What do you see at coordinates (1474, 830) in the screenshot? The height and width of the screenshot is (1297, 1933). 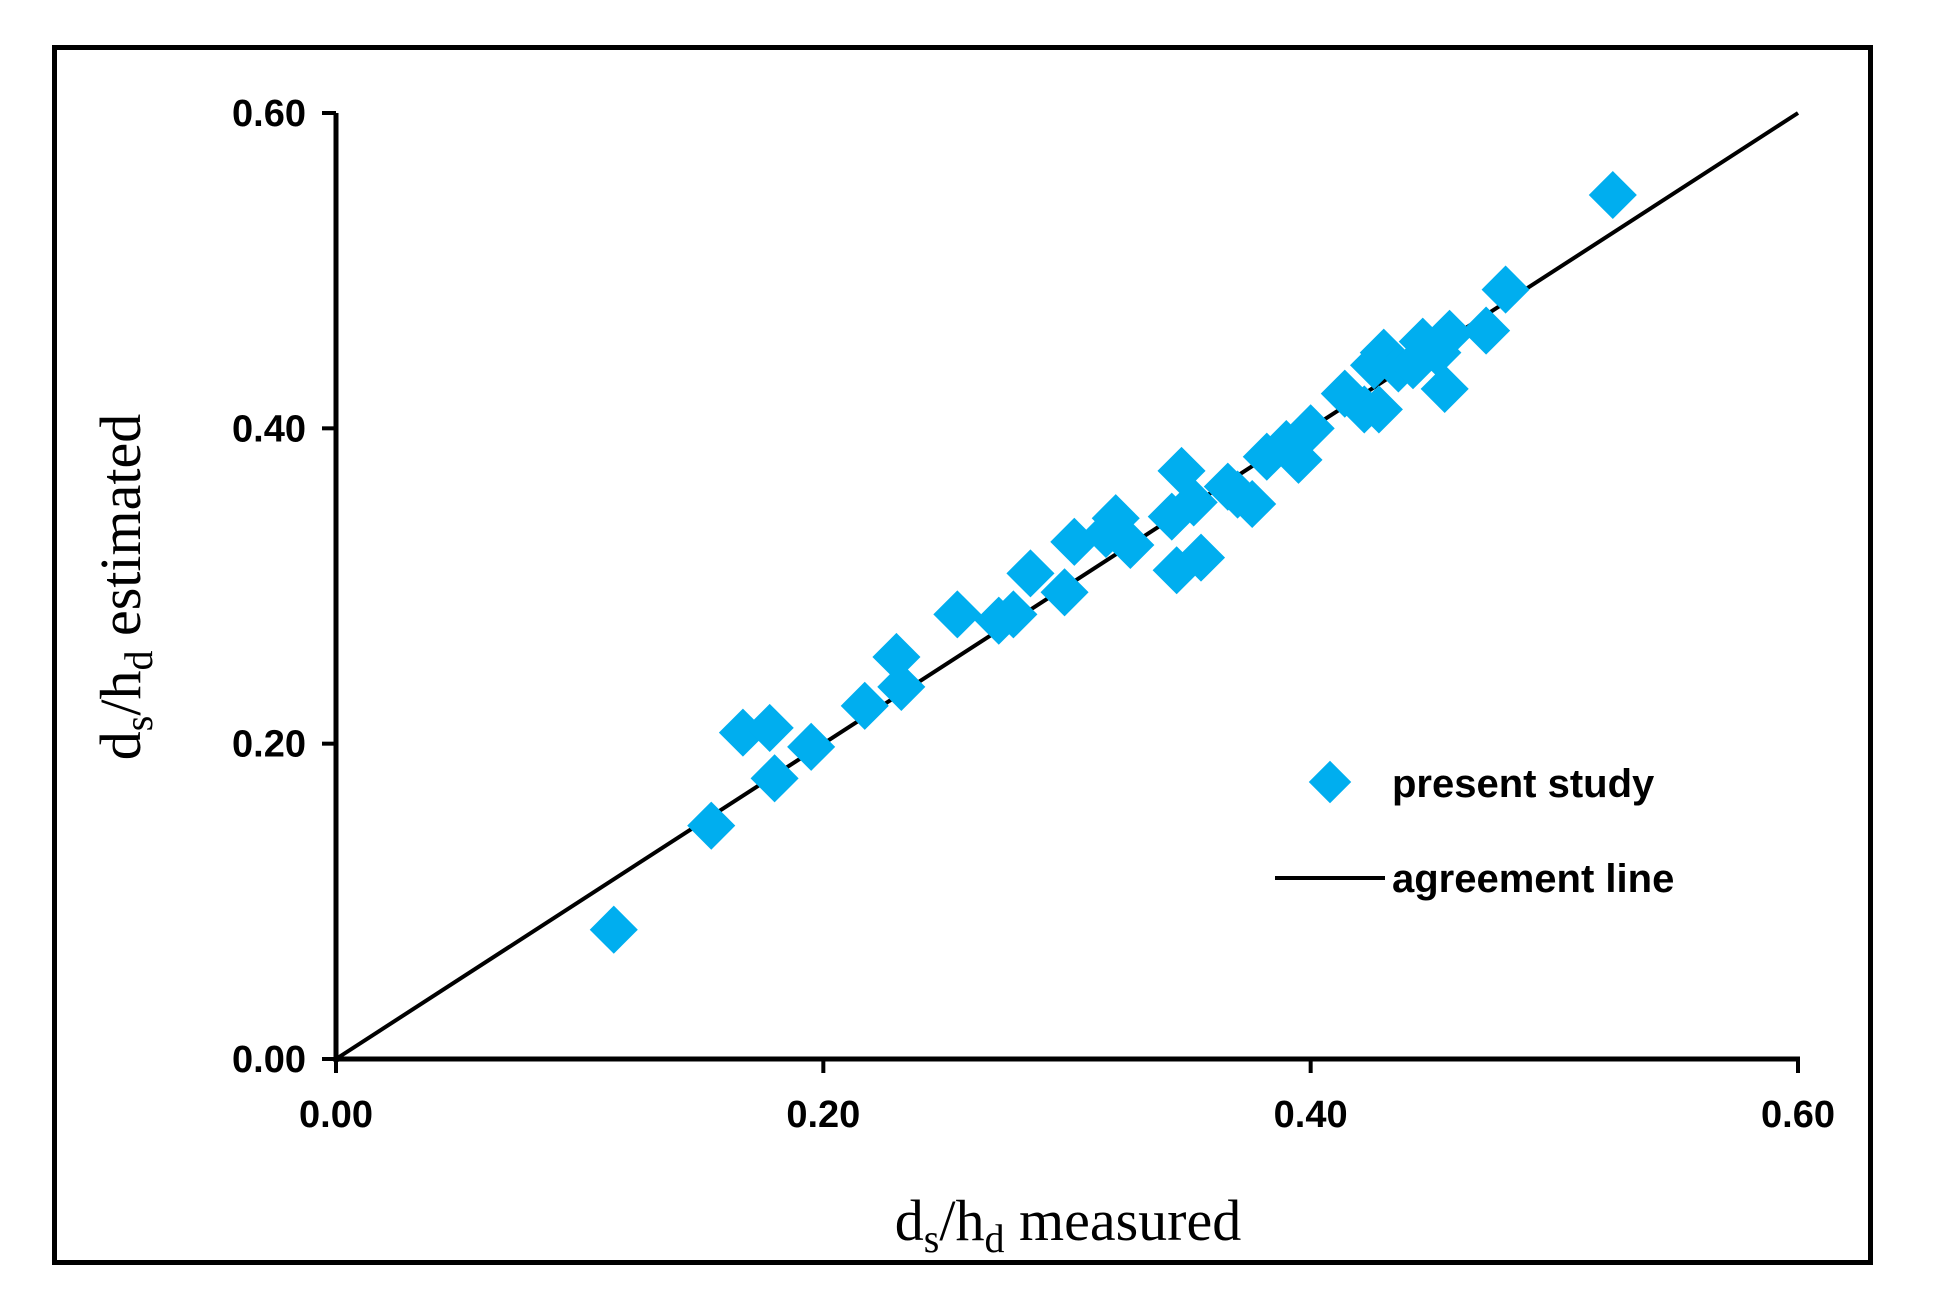 I see `legend: present study agreement line` at bounding box center [1474, 830].